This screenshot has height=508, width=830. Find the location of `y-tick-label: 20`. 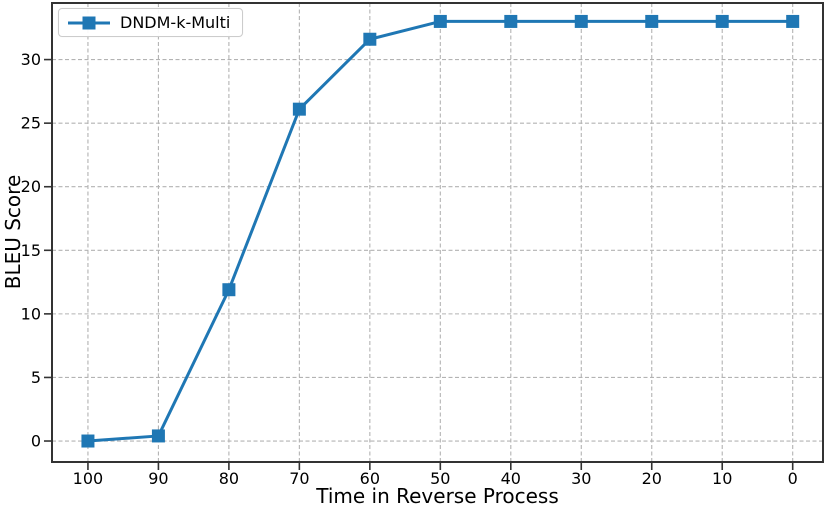

y-tick-label: 20 is located at coordinates (31, 186).